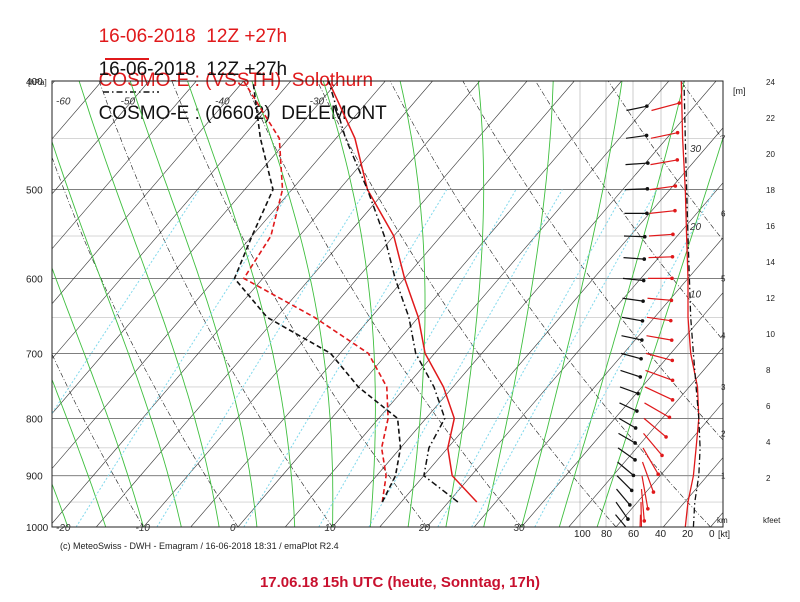 This screenshot has width=800, height=602. I want to click on wind-speed-tick-label: 60, so click(634, 534).